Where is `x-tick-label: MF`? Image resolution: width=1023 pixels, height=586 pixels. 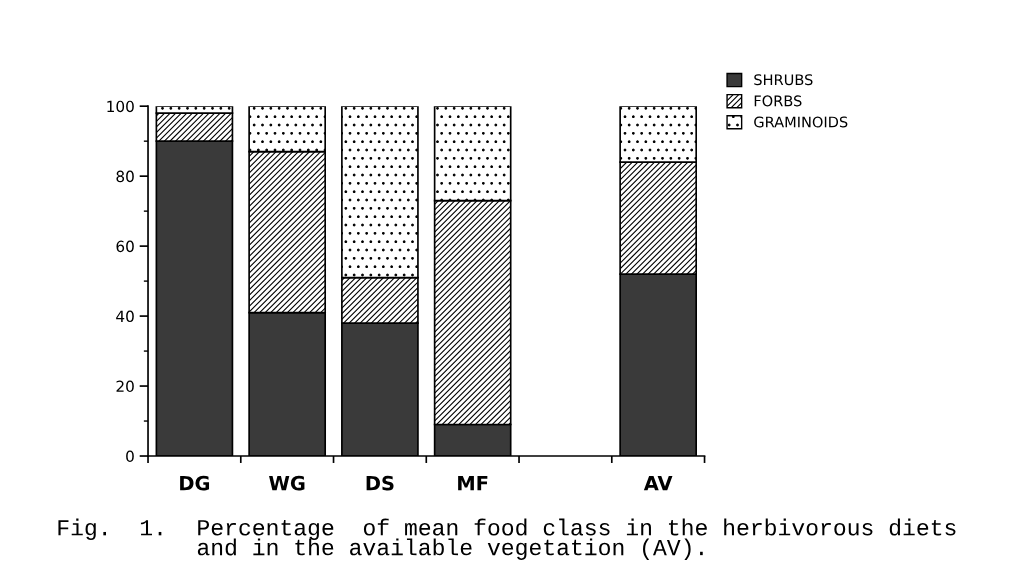 x-tick-label: MF is located at coordinates (473, 483).